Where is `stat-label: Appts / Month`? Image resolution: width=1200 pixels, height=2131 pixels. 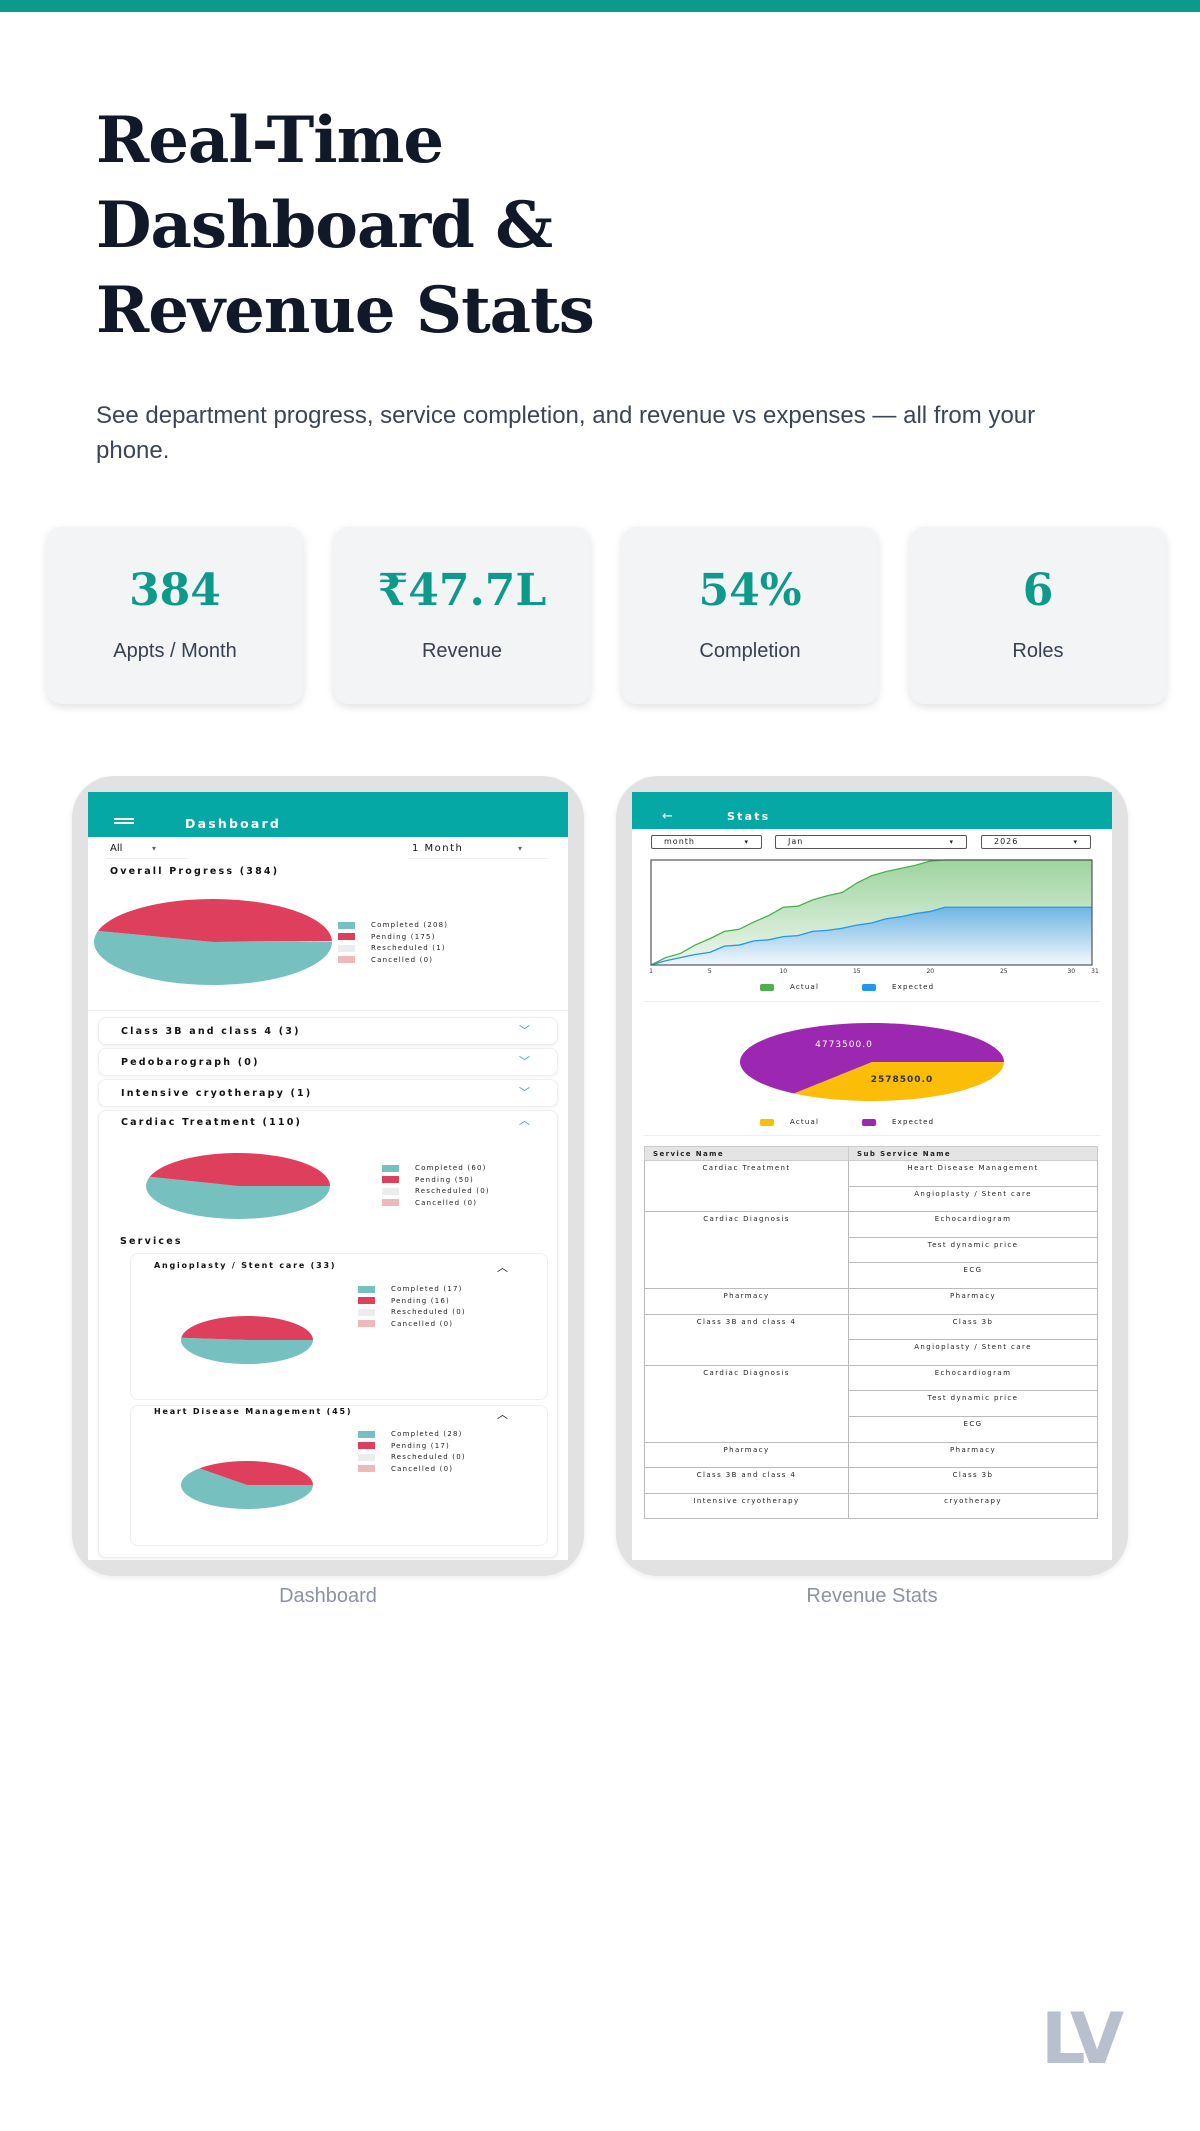
stat-label: Appts / Month is located at coordinates (175, 651).